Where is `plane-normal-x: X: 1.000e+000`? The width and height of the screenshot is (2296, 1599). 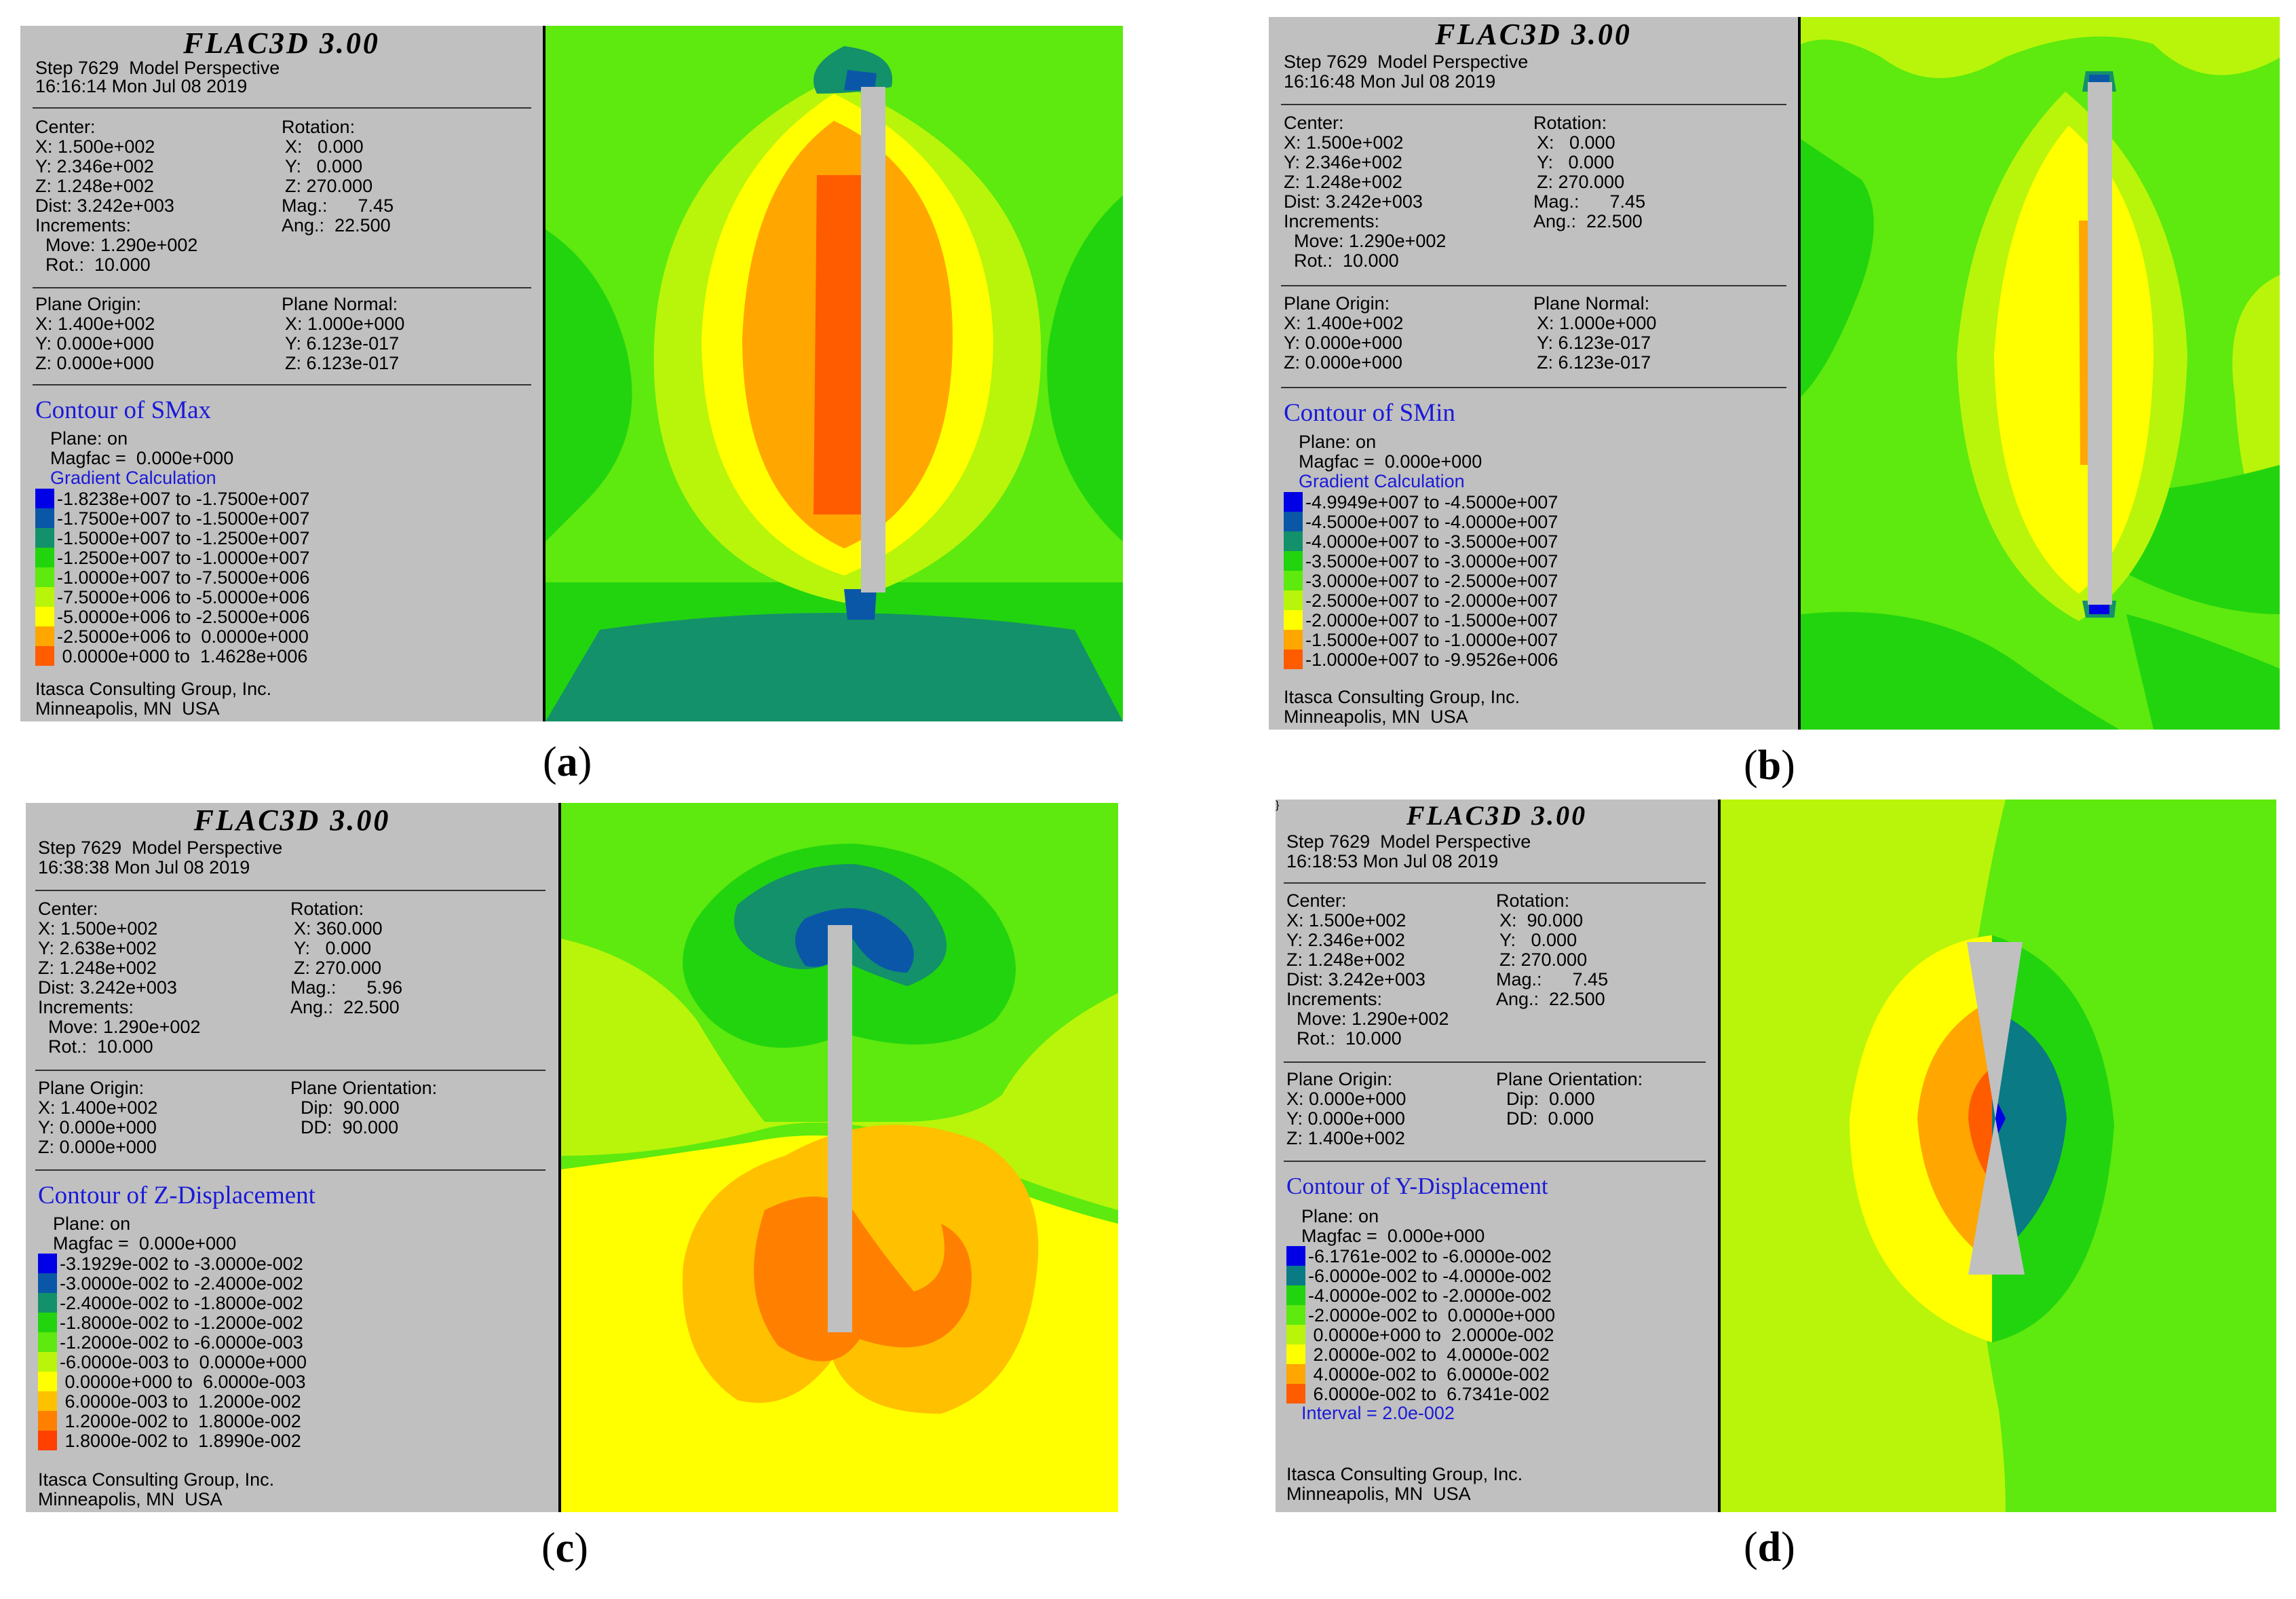
plane-normal-x: X: 1.000e+000 is located at coordinates (1597, 323).